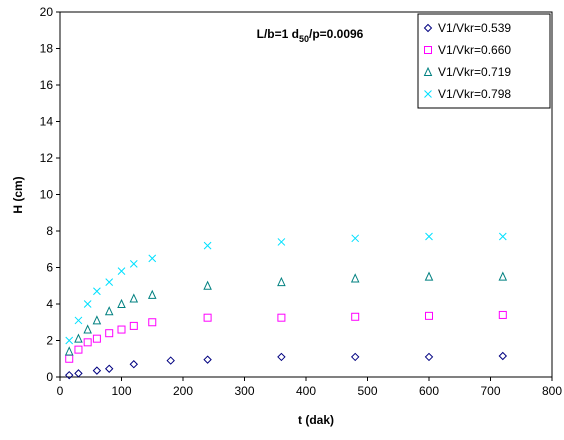 The width and height of the screenshot is (564, 440). Describe the element at coordinates (121, 391) in the screenshot. I see `x-tick-label: 100` at that location.